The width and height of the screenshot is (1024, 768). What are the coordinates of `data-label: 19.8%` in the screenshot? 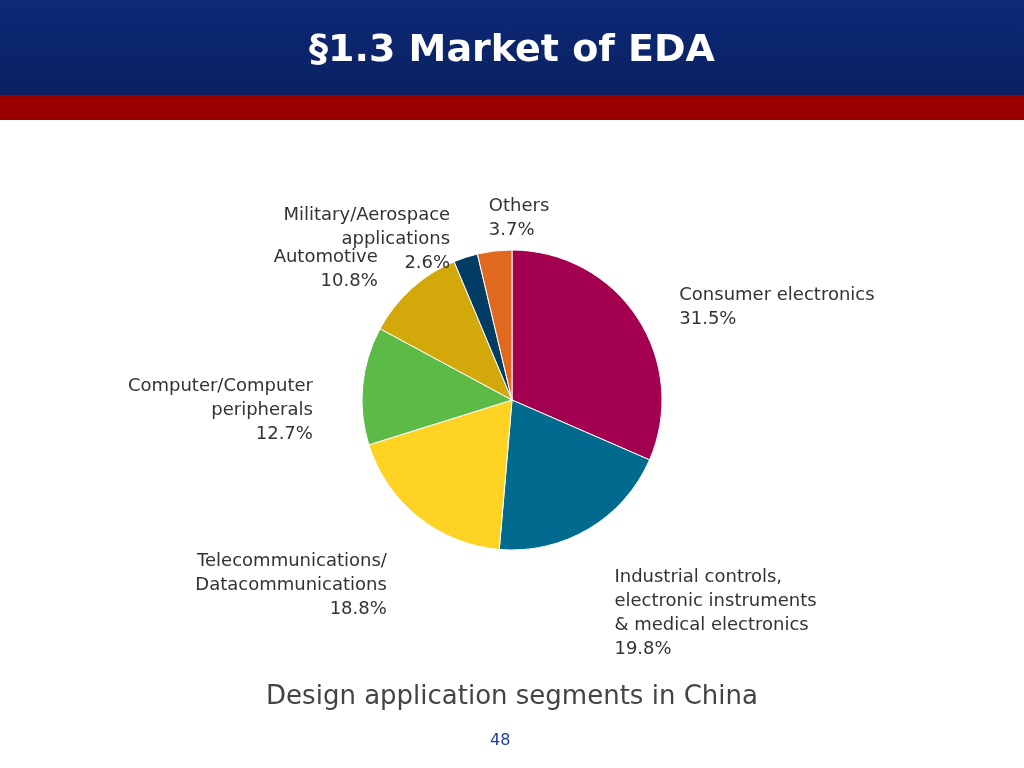 It's located at (643, 647).